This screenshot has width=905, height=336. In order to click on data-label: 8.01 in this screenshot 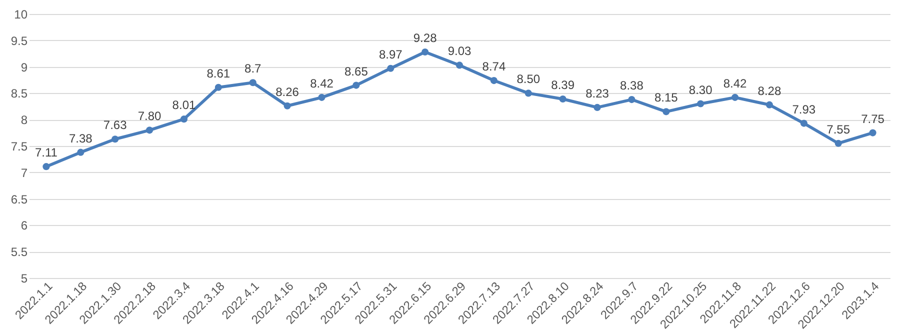, I will do `click(184, 105)`.